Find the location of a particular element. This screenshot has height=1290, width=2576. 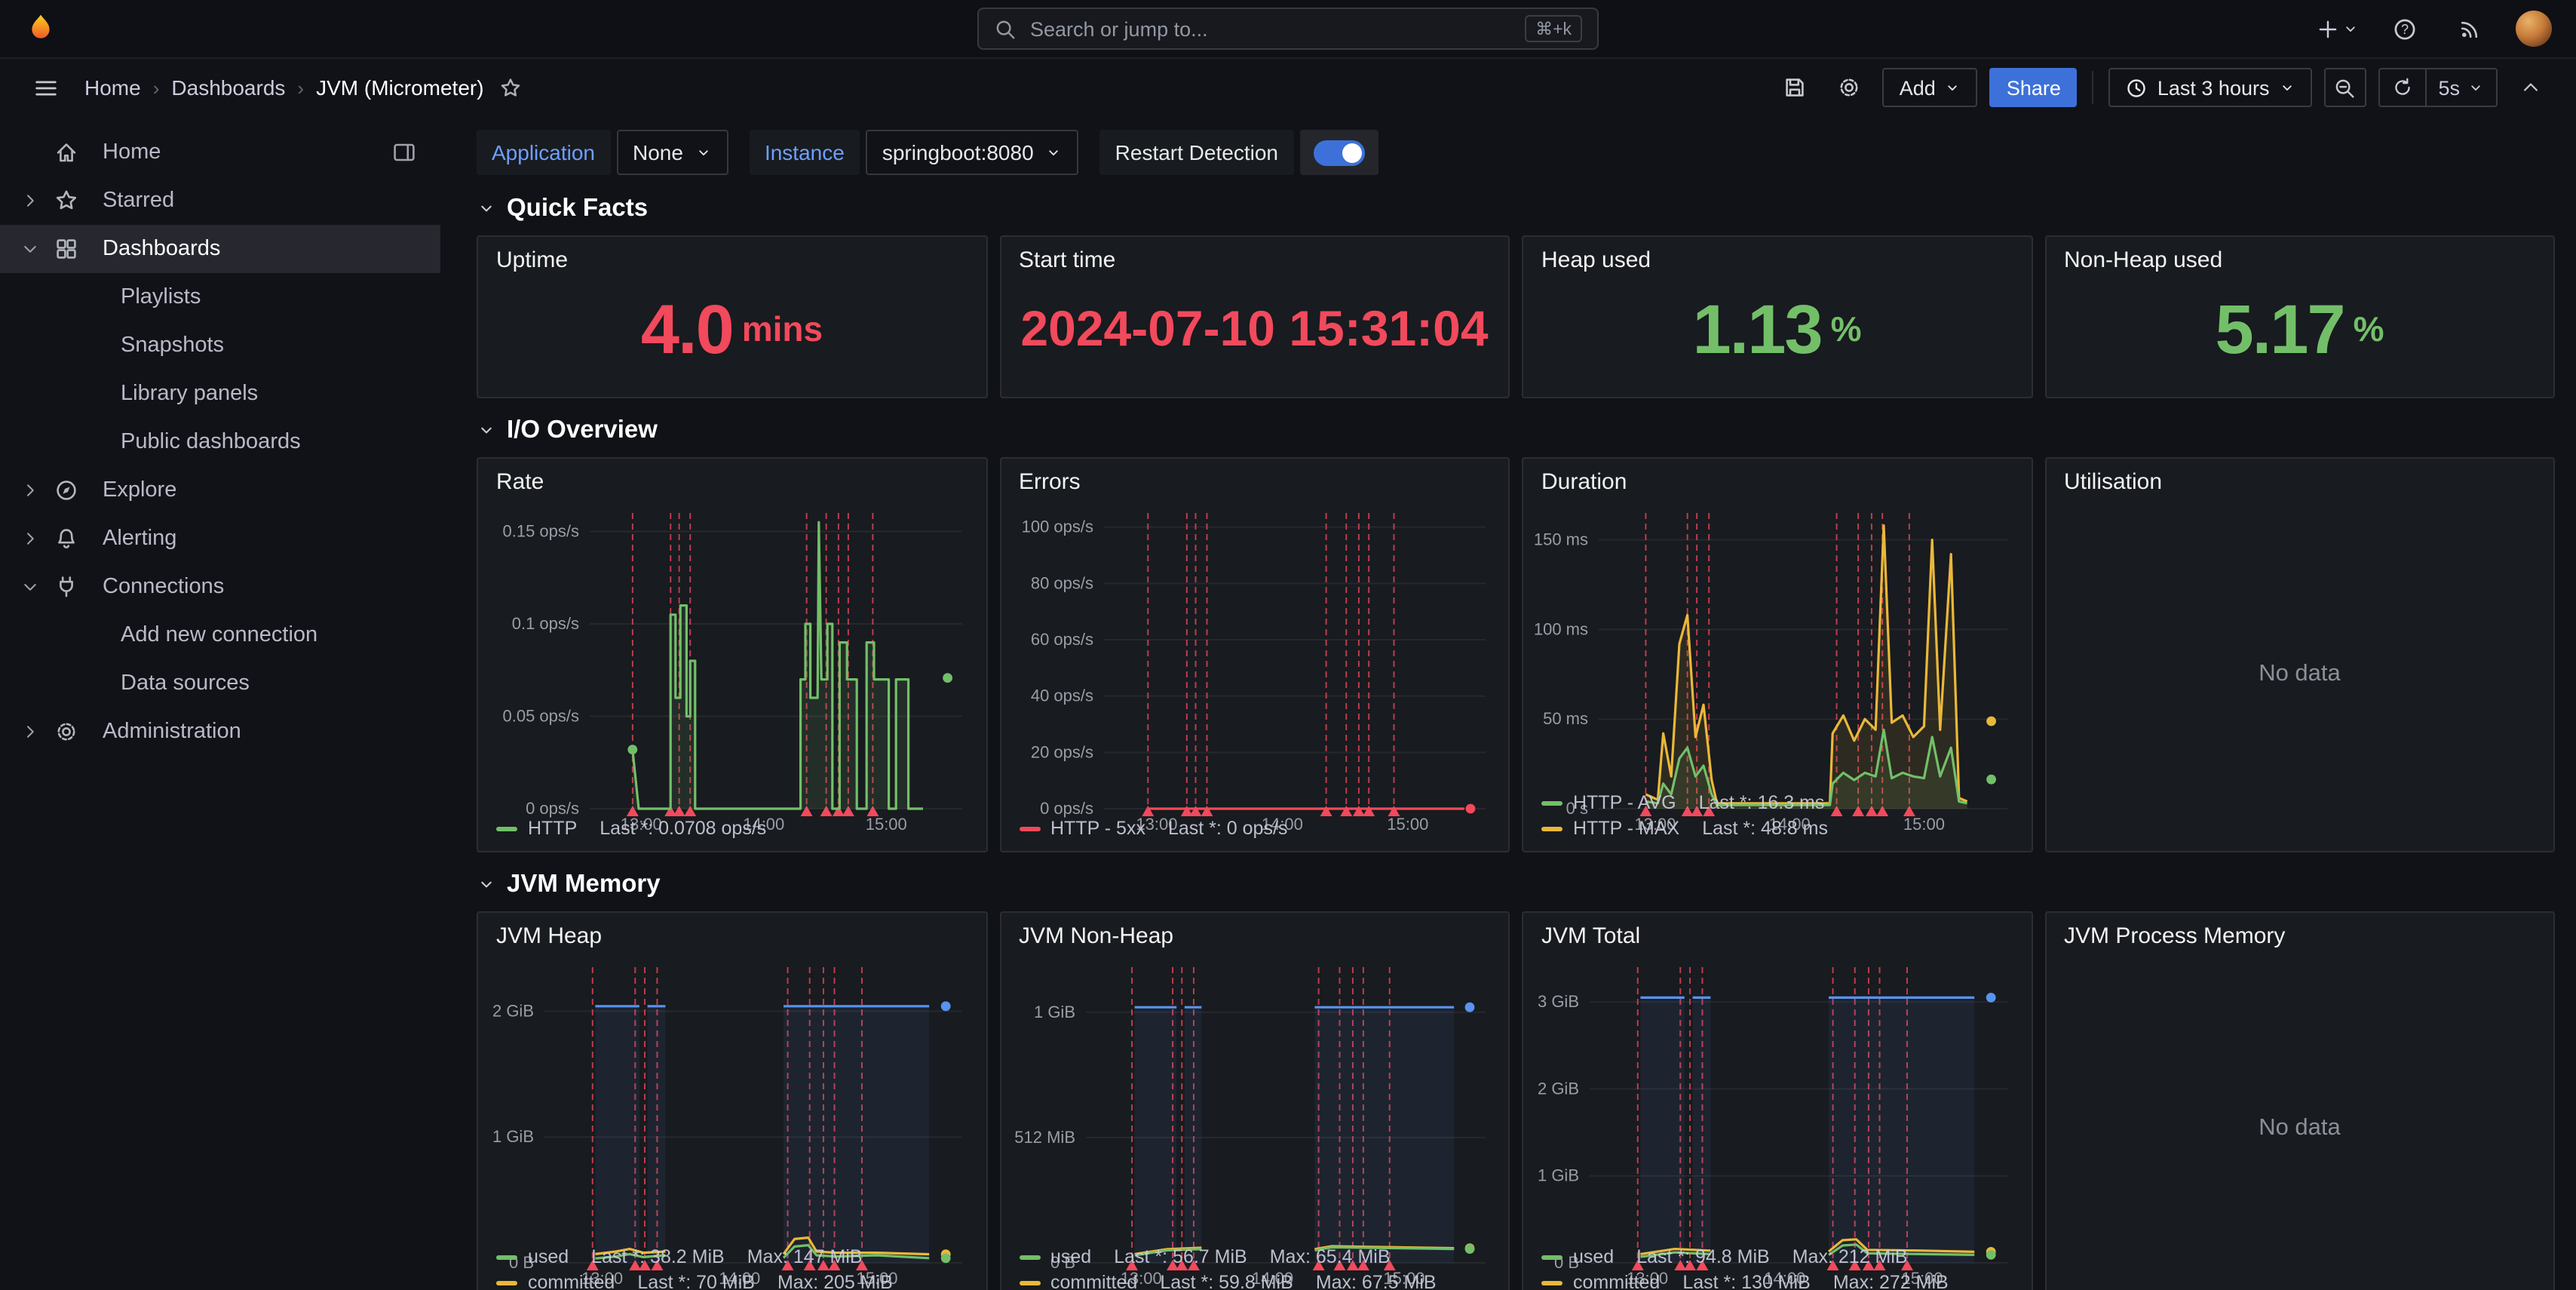

new-menu-button is located at coordinates (2338, 28).